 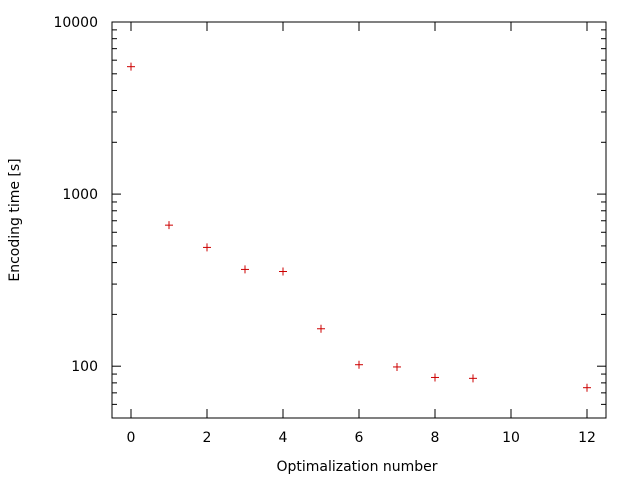 What do you see at coordinates (356, 467) in the screenshot?
I see `x-axis-label: Optimalization number` at bounding box center [356, 467].